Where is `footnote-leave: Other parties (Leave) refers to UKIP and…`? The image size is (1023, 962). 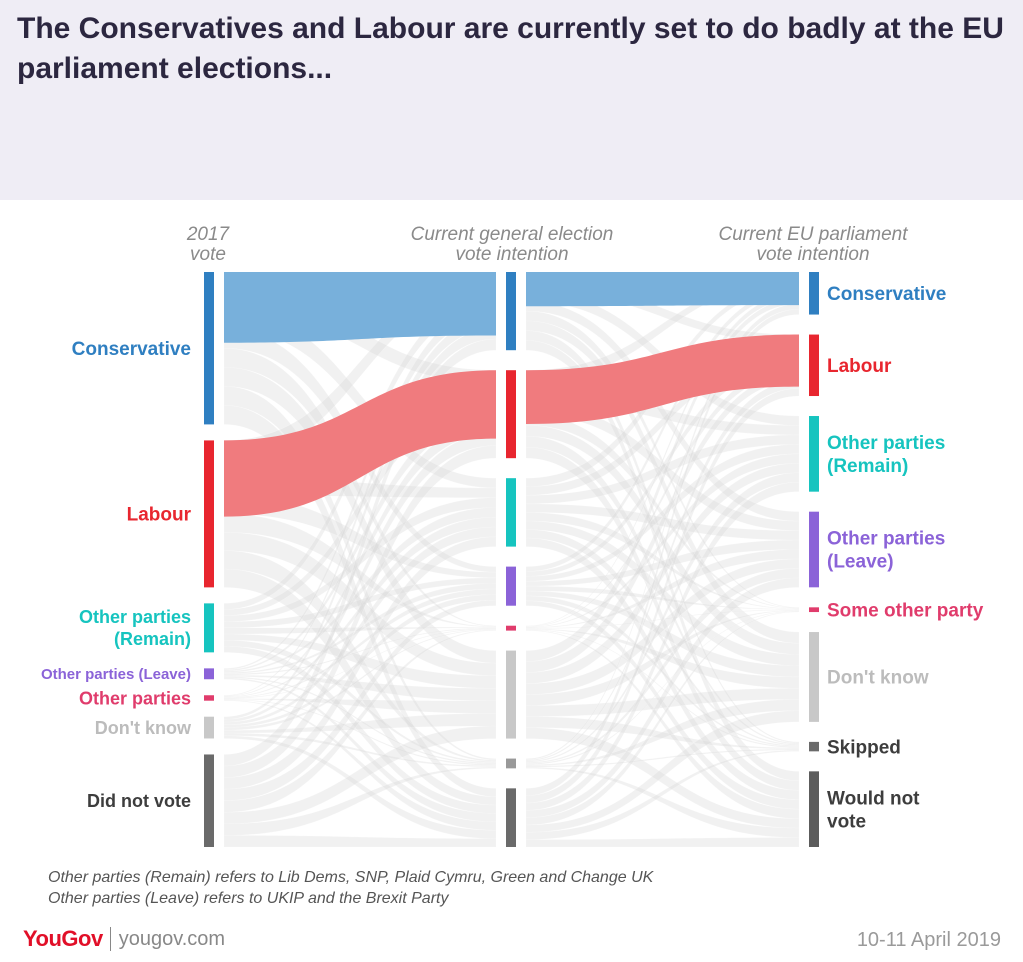
footnote-leave: Other parties (Leave) refers to UKIP and… is located at coordinates (248, 898).